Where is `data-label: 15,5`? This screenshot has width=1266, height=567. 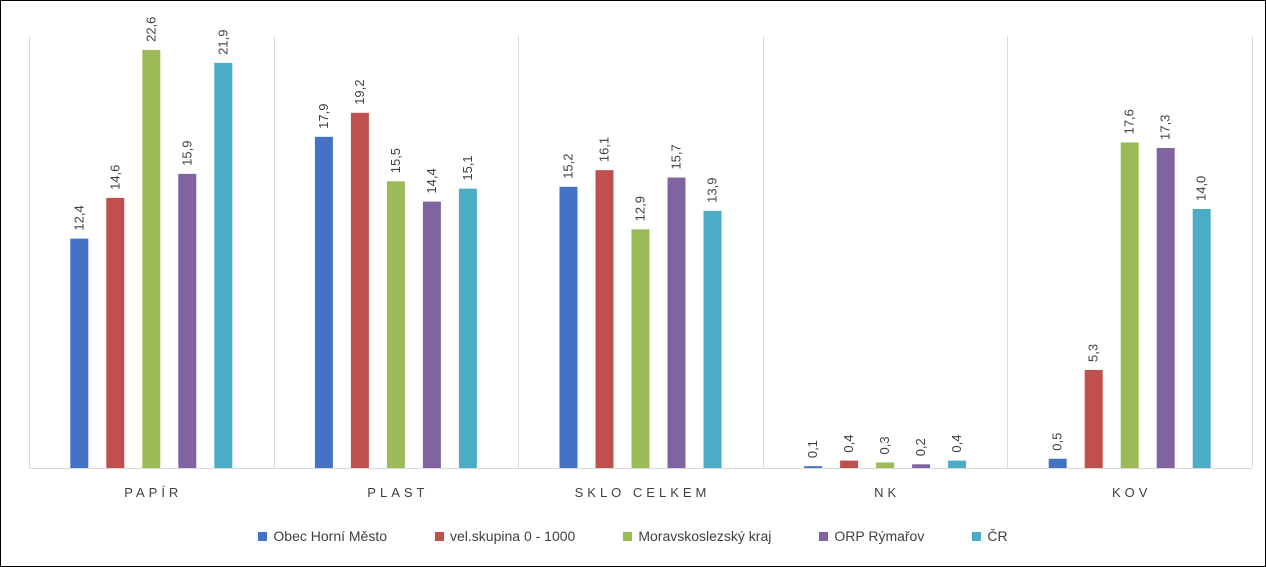
data-label: 15,5 is located at coordinates (395, 160).